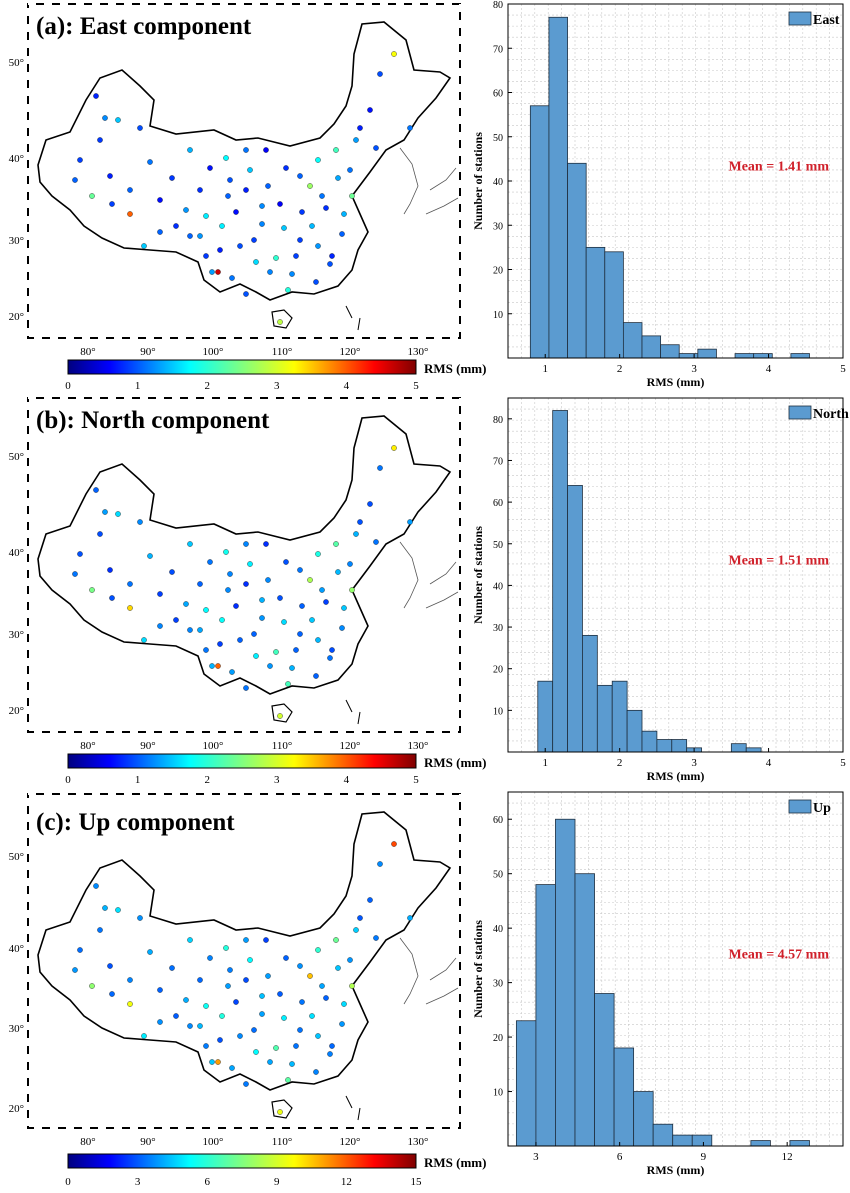 This screenshot has width=850, height=1193. What do you see at coordinates (800, 412) in the screenshot?
I see `legend-swatch` at bounding box center [800, 412].